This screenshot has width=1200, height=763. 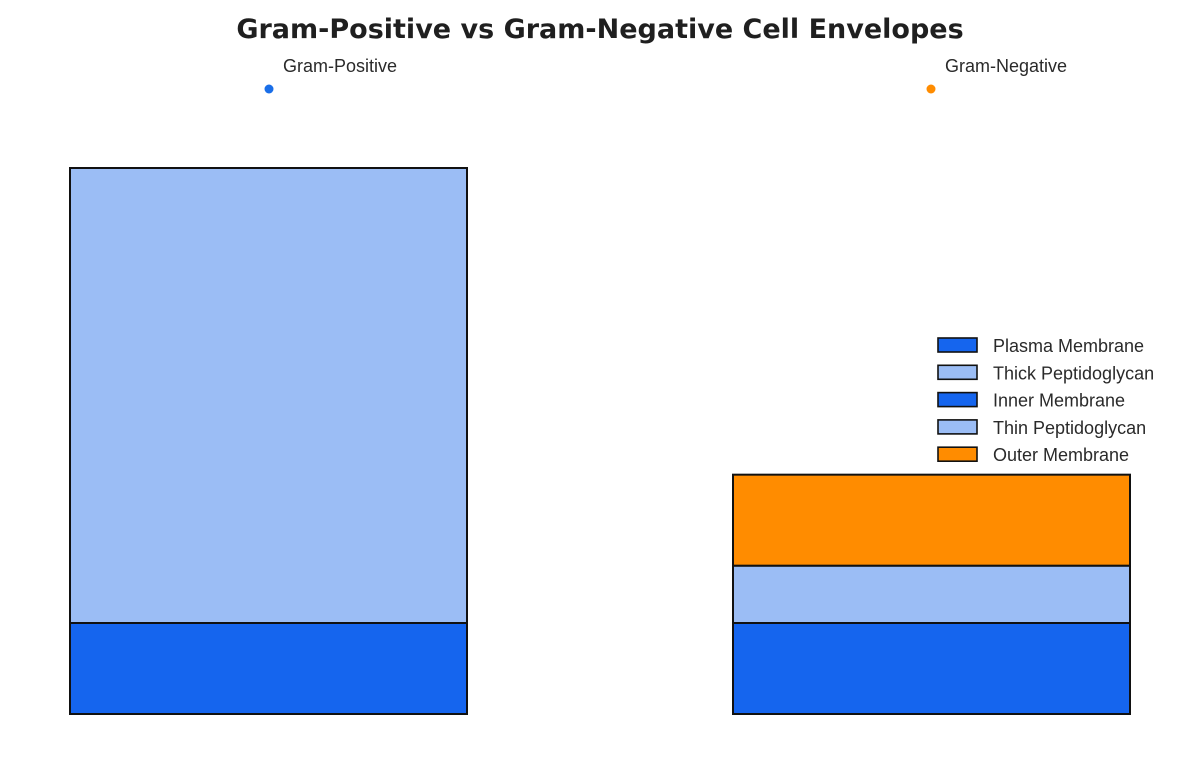 What do you see at coordinates (957, 454) in the screenshot?
I see `legend-swatch-outer-membrane` at bounding box center [957, 454].